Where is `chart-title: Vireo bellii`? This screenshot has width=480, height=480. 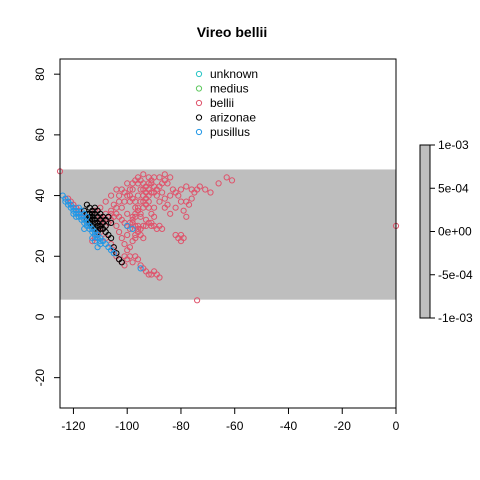
chart-title: Vireo bellii is located at coordinates (232, 32).